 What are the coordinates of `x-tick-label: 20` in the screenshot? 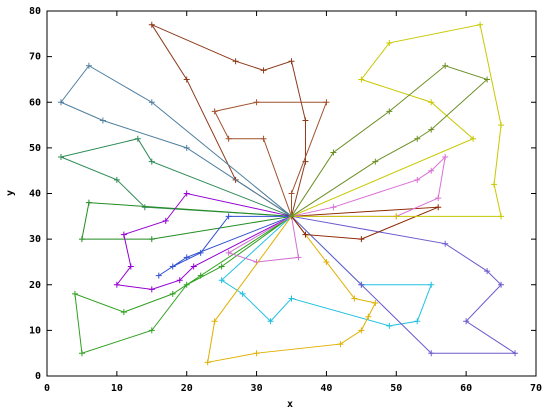 It's located at (187, 388).